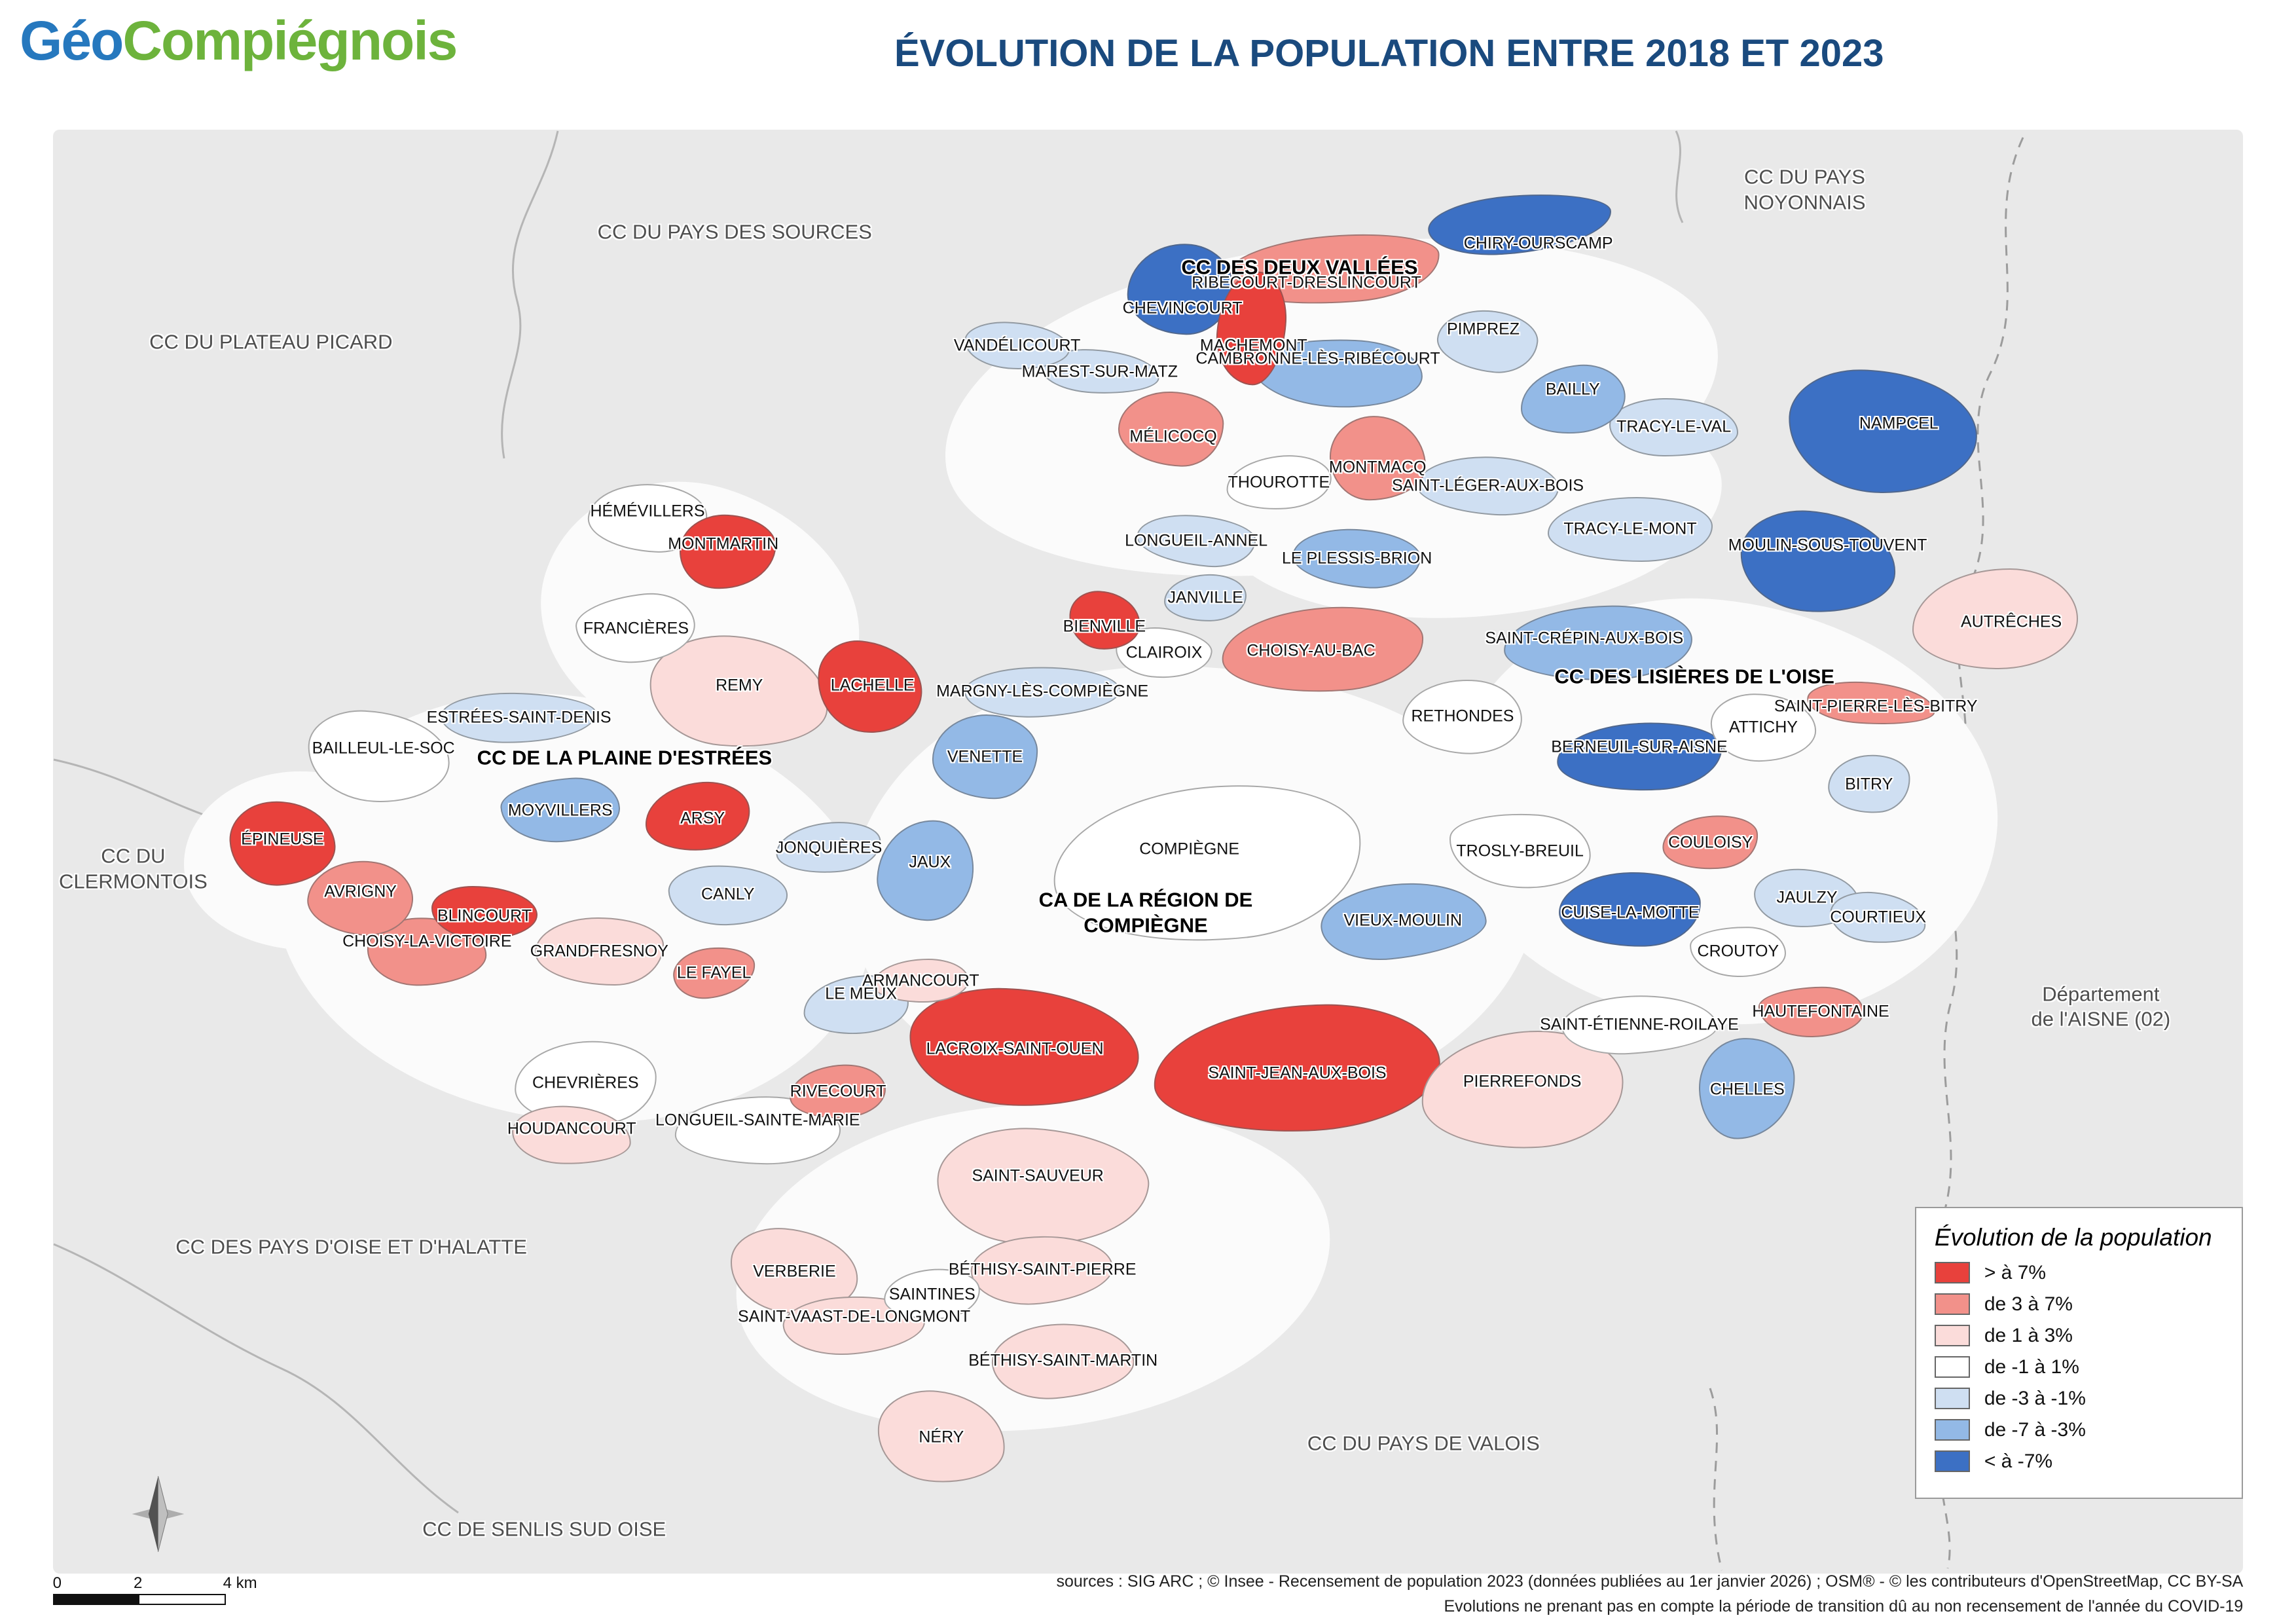 Image resolution: width=2296 pixels, height=1624 pixels. I want to click on scale-label-2: 2, so click(138, 1583).